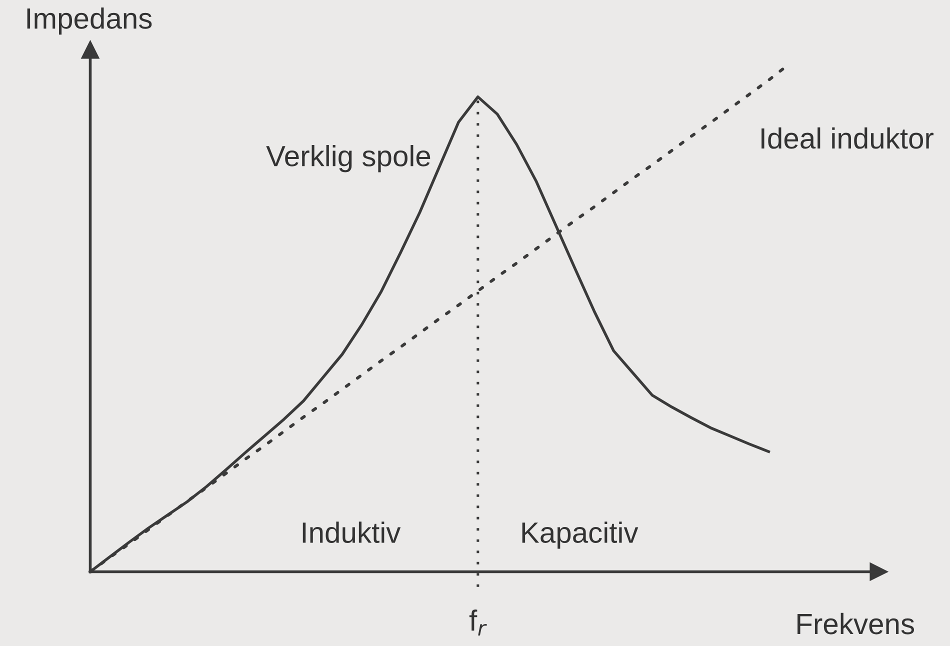  I want to click on y-axis-title: Impedans, so click(89, 21).